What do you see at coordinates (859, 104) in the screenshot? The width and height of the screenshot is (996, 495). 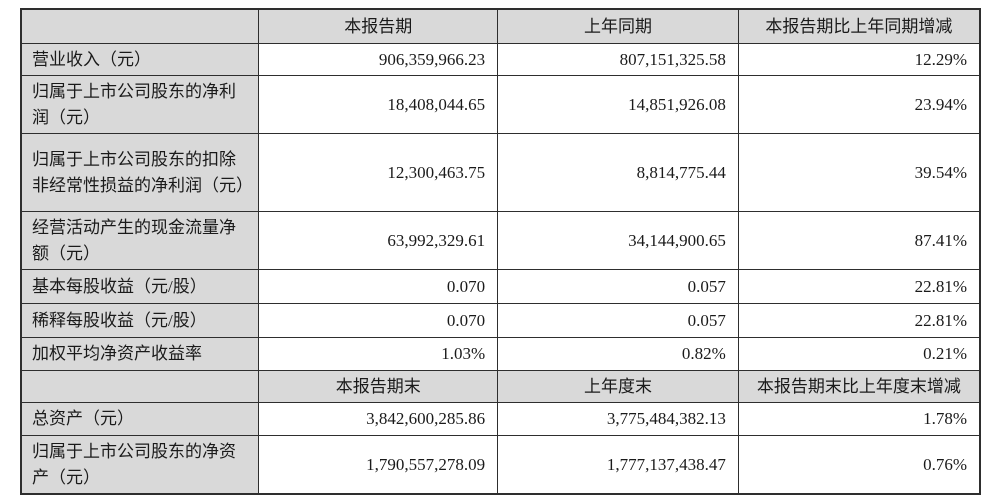 I see `value-change: 23.94%` at bounding box center [859, 104].